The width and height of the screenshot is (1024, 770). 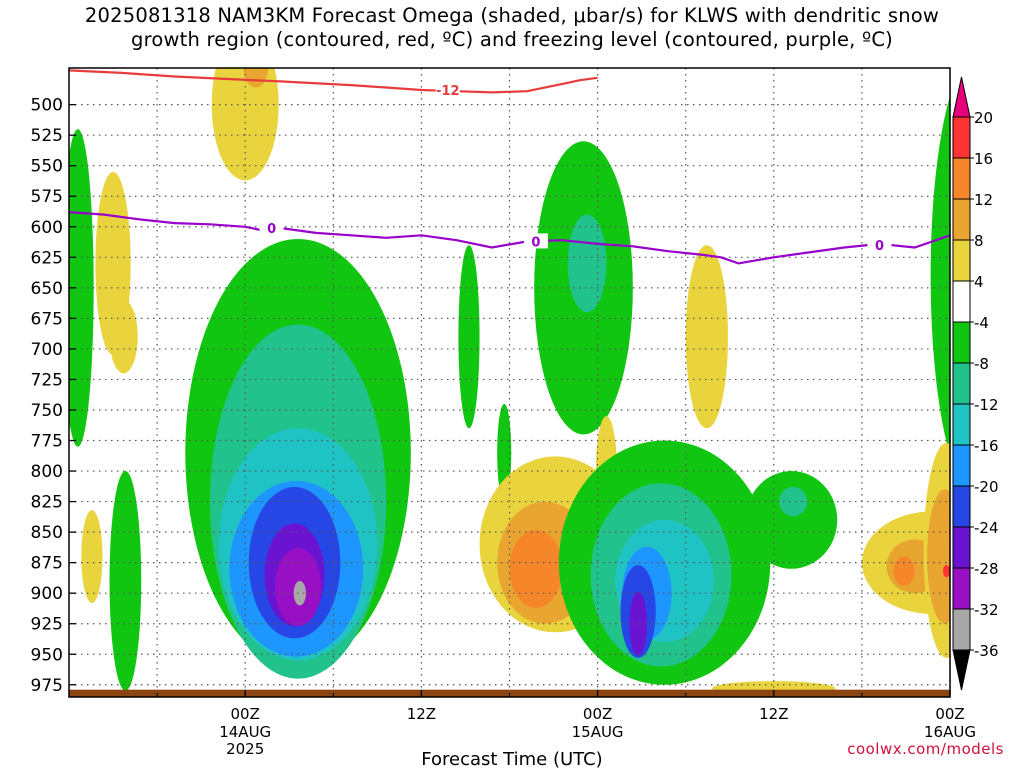 I want to click on colorbar-label-11: -28, so click(x=986, y=569).